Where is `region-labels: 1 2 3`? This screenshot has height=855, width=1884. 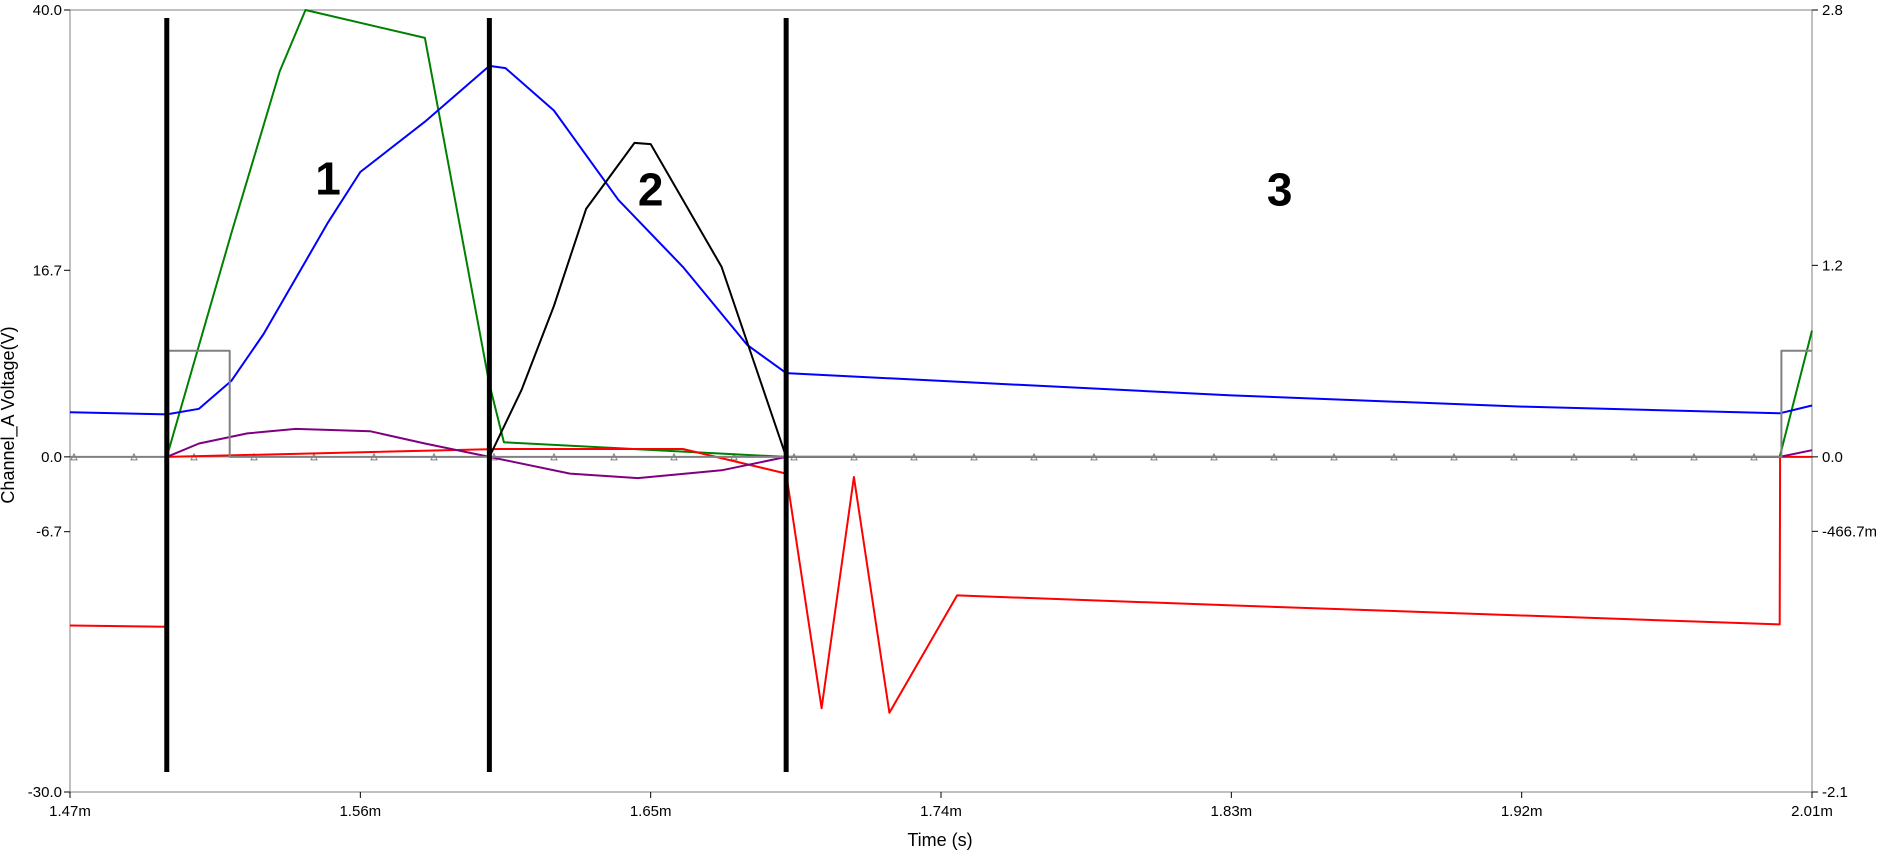 region-labels: 1 2 3 is located at coordinates (803, 183).